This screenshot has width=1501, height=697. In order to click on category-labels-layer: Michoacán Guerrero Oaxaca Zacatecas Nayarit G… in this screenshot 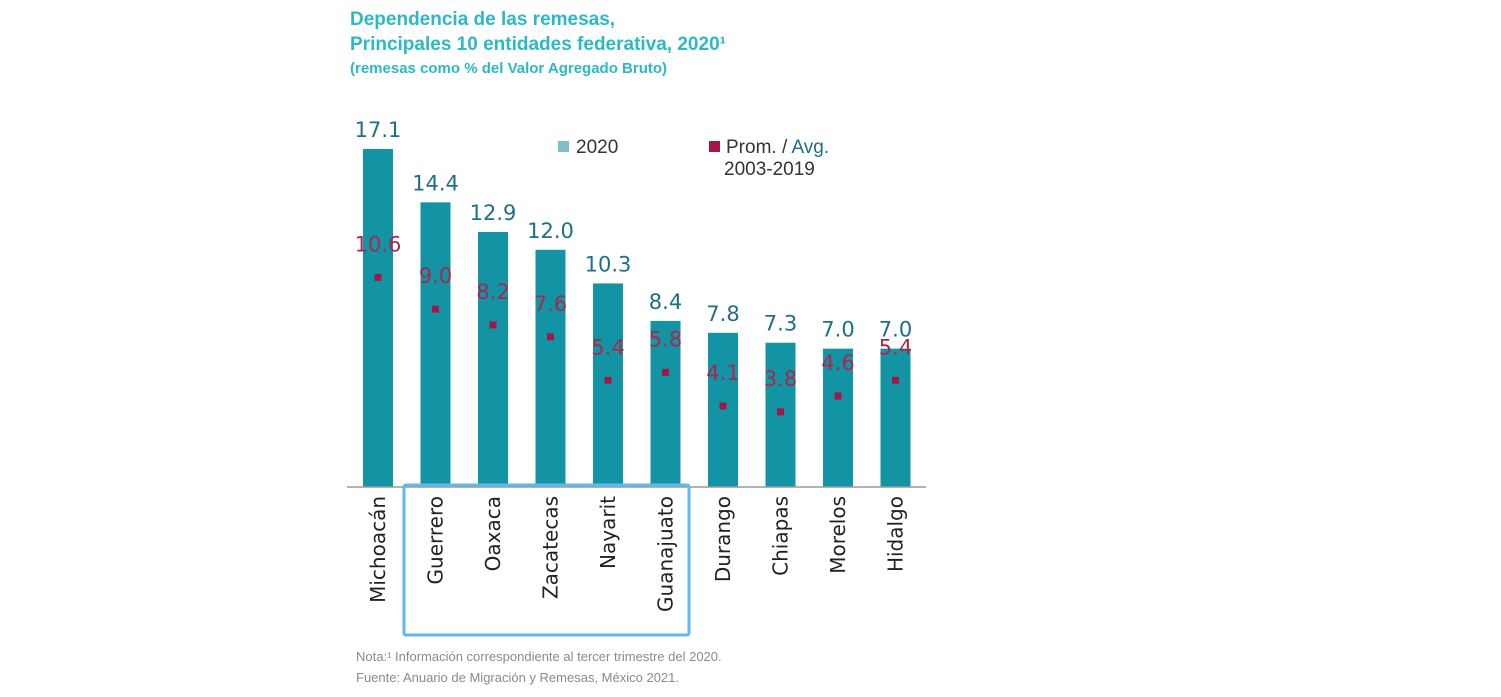, I will do `click(637, 554)`.